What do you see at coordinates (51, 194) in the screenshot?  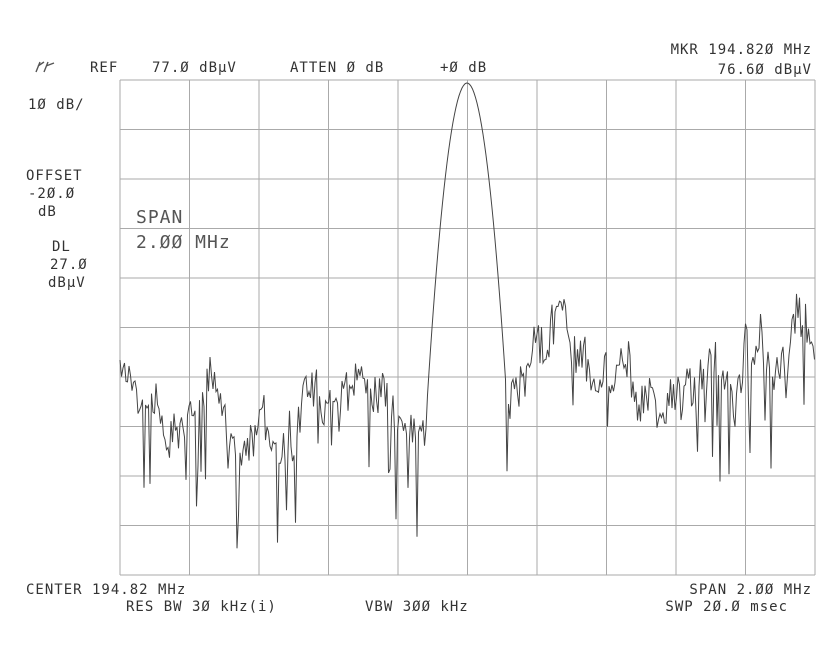 I see `offset-value: -2Ø.Ø` at bounding box center [51, 194].